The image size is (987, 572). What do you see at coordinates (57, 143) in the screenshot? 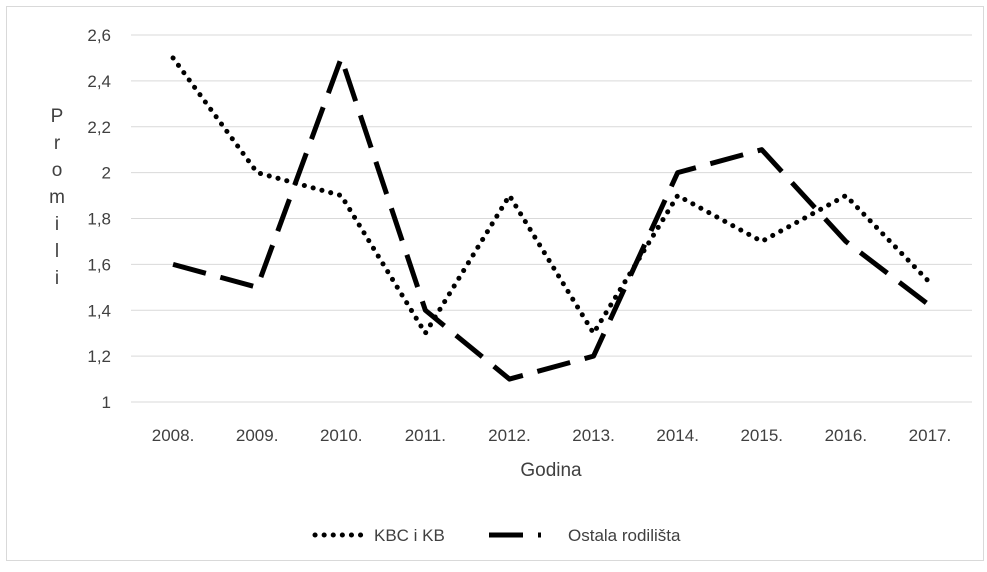
I see `y-axis-title-char: r` at bounding box center [57, 143].